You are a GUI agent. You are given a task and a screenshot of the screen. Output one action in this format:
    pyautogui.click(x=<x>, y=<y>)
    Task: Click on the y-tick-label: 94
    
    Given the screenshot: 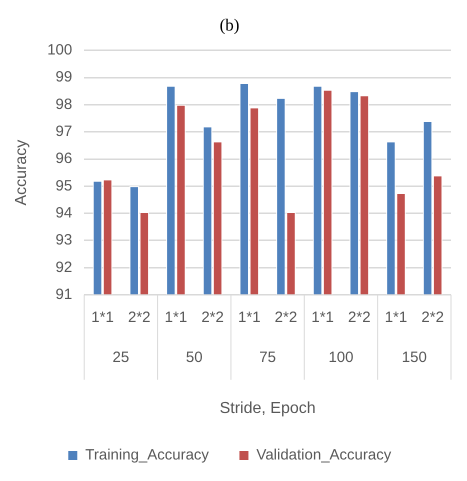 What is the action you would take?
    pyautogui.click(x=64, y=213)
    